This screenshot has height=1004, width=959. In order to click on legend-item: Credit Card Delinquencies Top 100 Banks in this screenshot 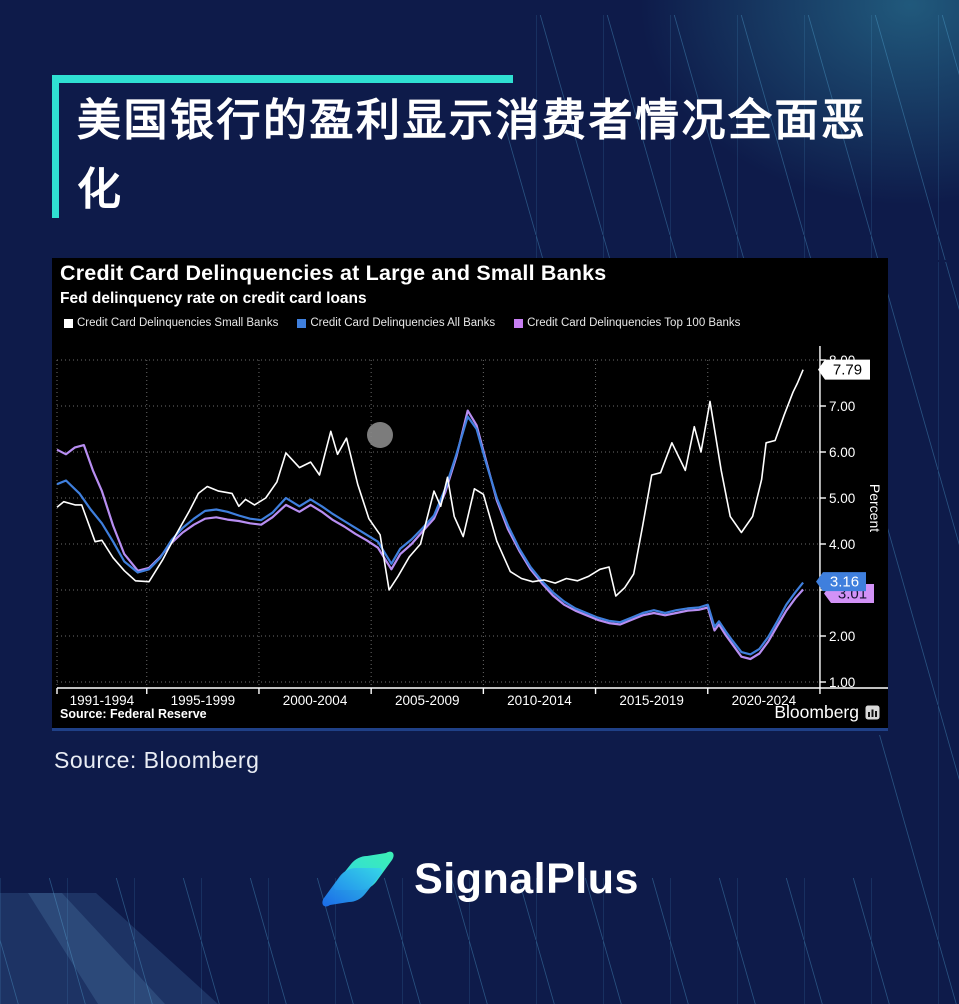, I will do `click(627, 323)`.